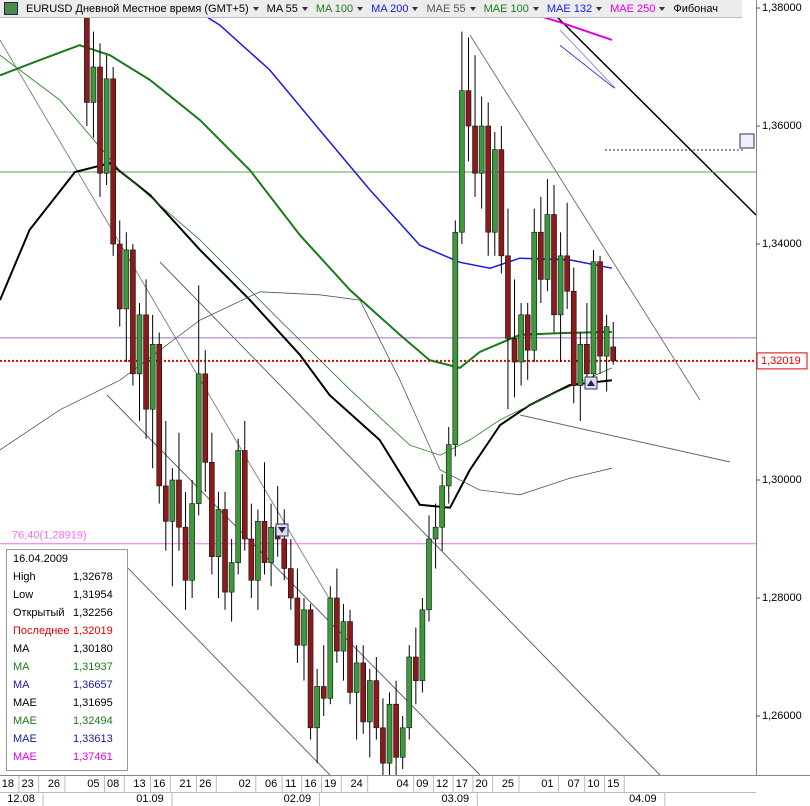 Image resolution: width=810 pixels, height=806 pixels. What do you see at coordinates (782, 716) in the screenshot?
I see `y-tick-label: 1,26000` at bounding box center [782, 716].